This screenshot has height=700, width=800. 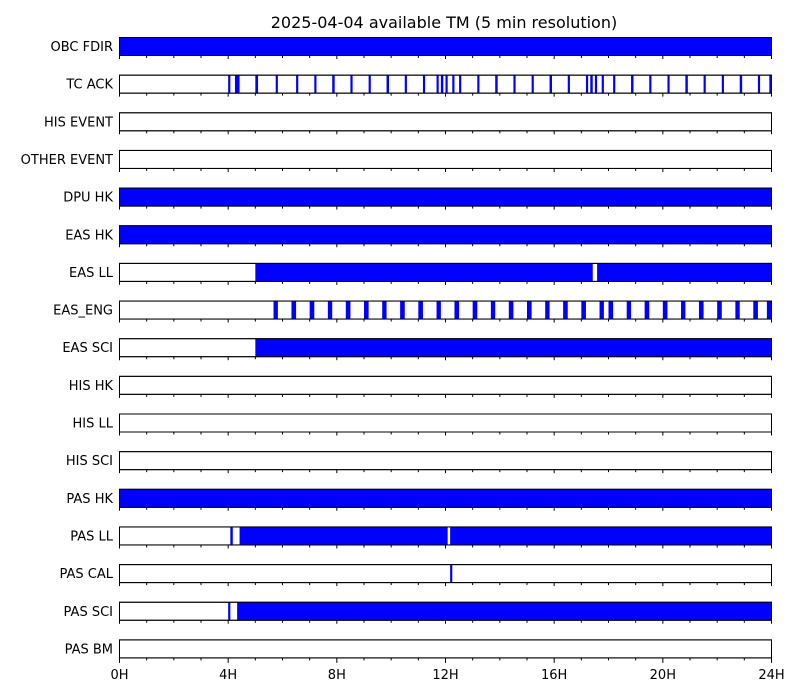 I want to click on row-label: EAS LL, so click(x=91, y=273).